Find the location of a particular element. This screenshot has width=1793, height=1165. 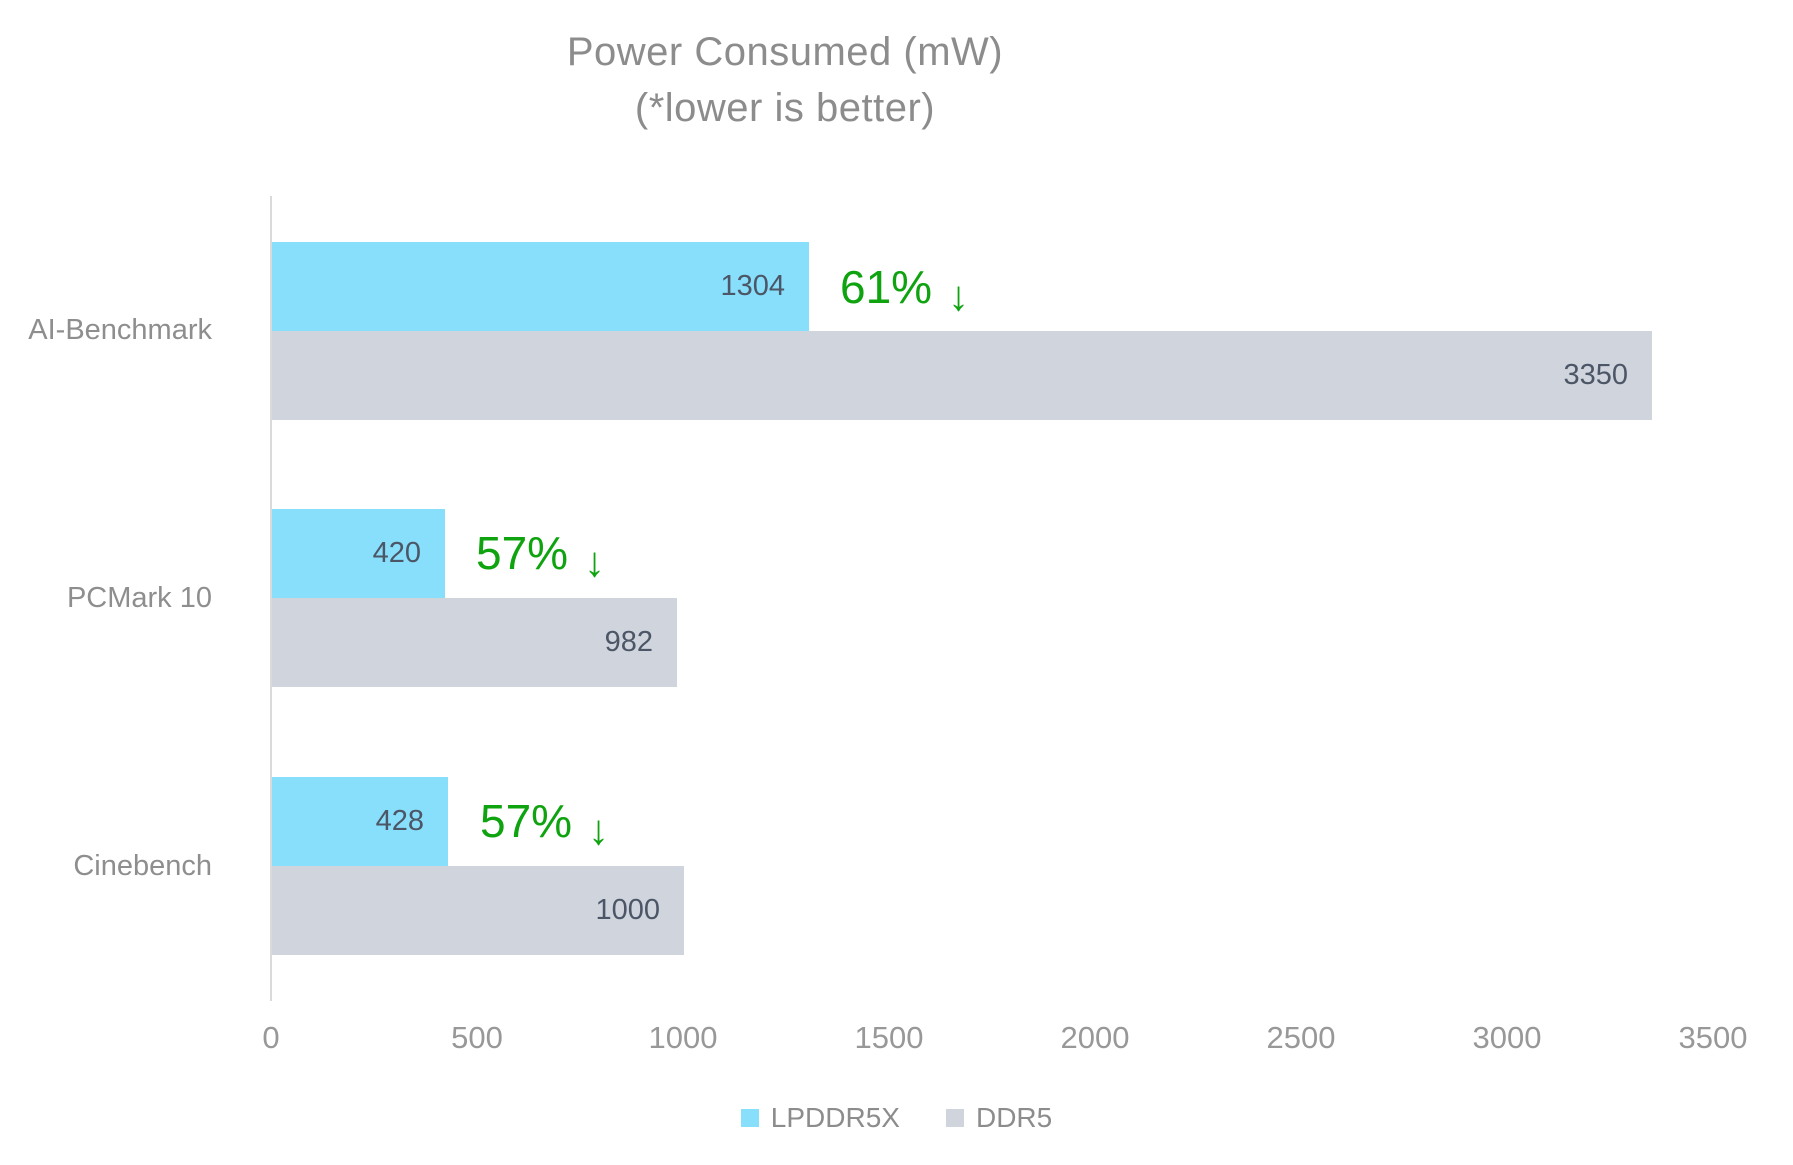

x-tick-0: 0 is located at coordinates (271, 1037).